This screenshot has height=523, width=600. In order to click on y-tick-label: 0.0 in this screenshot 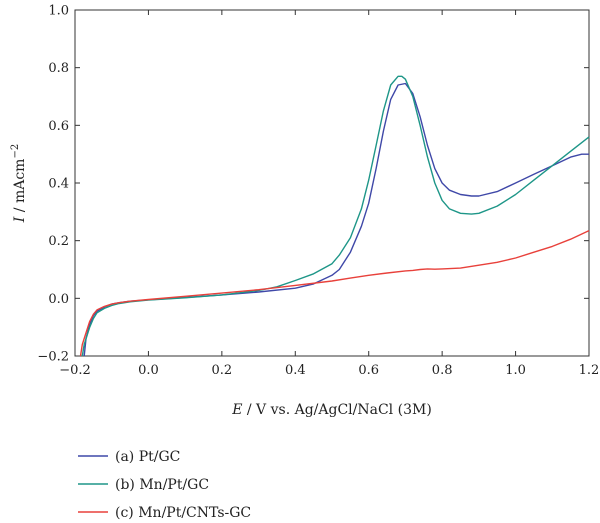, I will do `click(58, 299)`.